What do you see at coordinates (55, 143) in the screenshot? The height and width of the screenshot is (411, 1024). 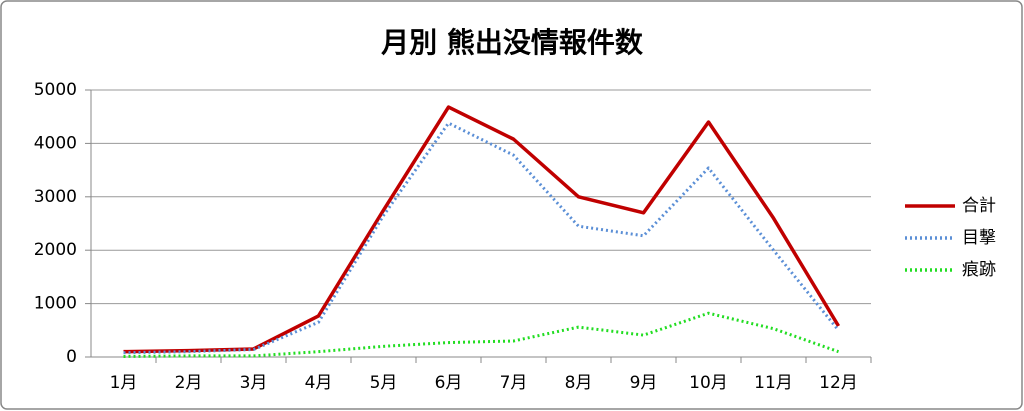 I see `y-tick-label: 4000` at bounding box center [55, 143].